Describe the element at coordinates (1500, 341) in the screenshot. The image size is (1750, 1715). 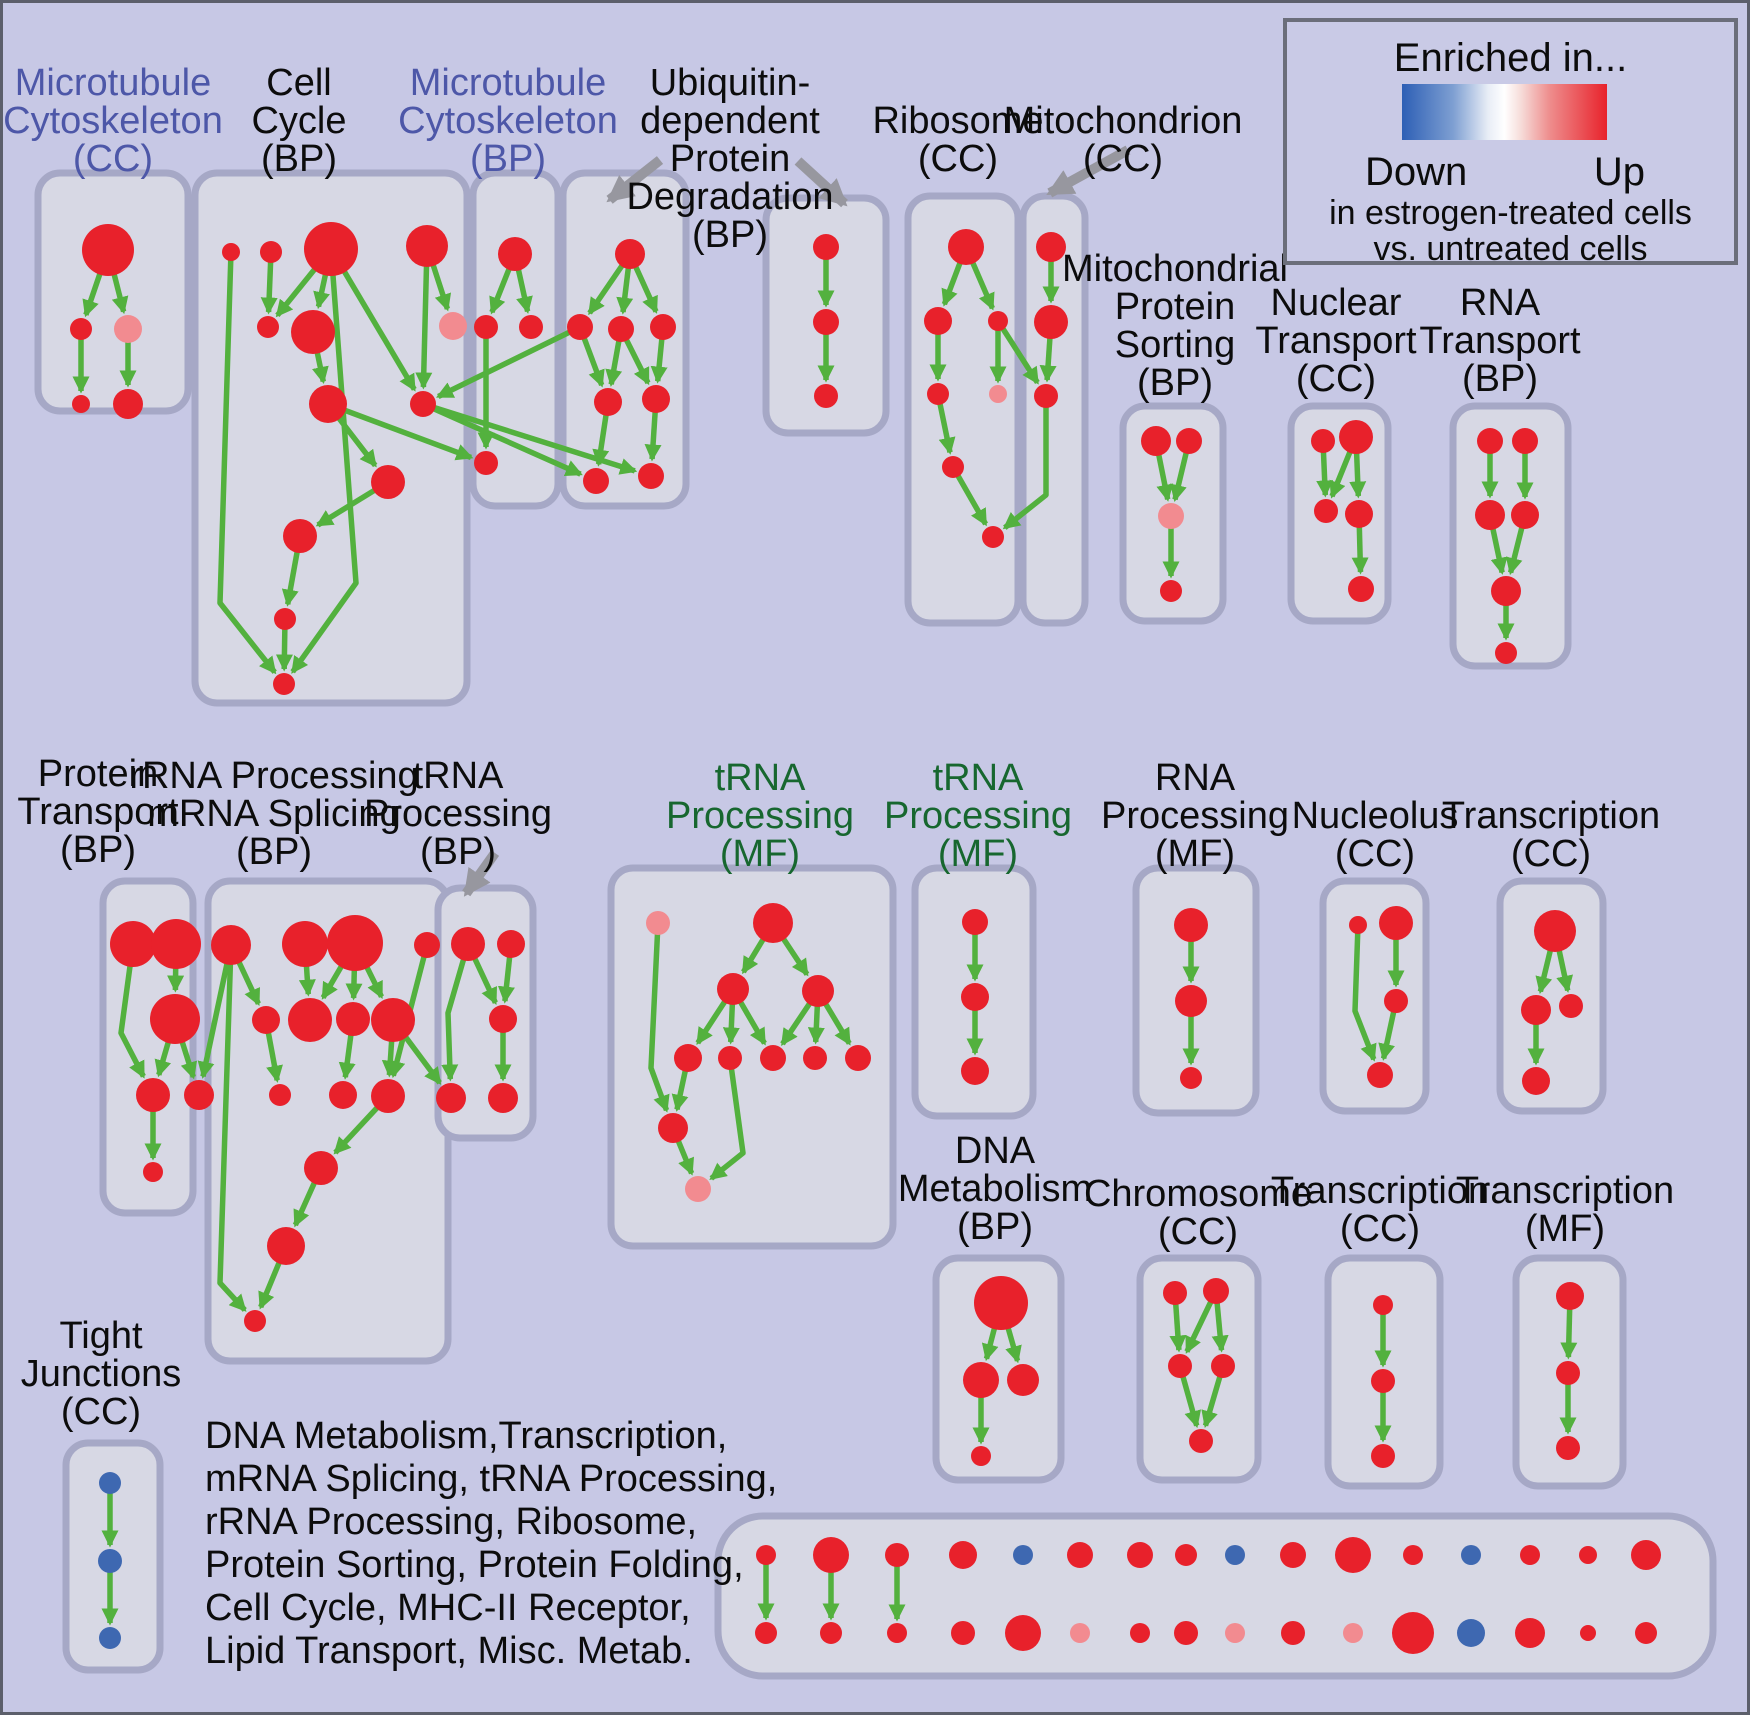
I see `group-label-rna-transport-bp: RNA Transport (BP)` at that location.